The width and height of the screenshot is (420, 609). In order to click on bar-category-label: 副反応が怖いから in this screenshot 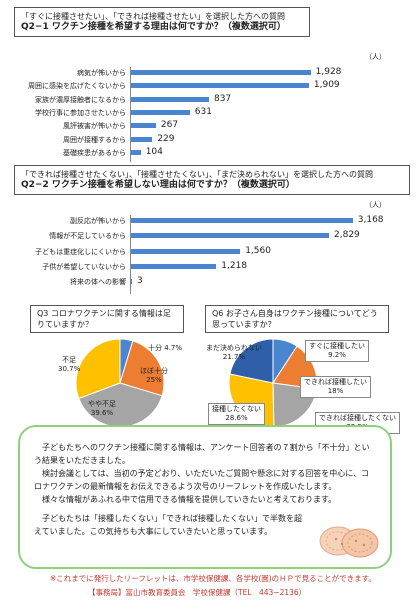, I will do `click(98, 221)`.